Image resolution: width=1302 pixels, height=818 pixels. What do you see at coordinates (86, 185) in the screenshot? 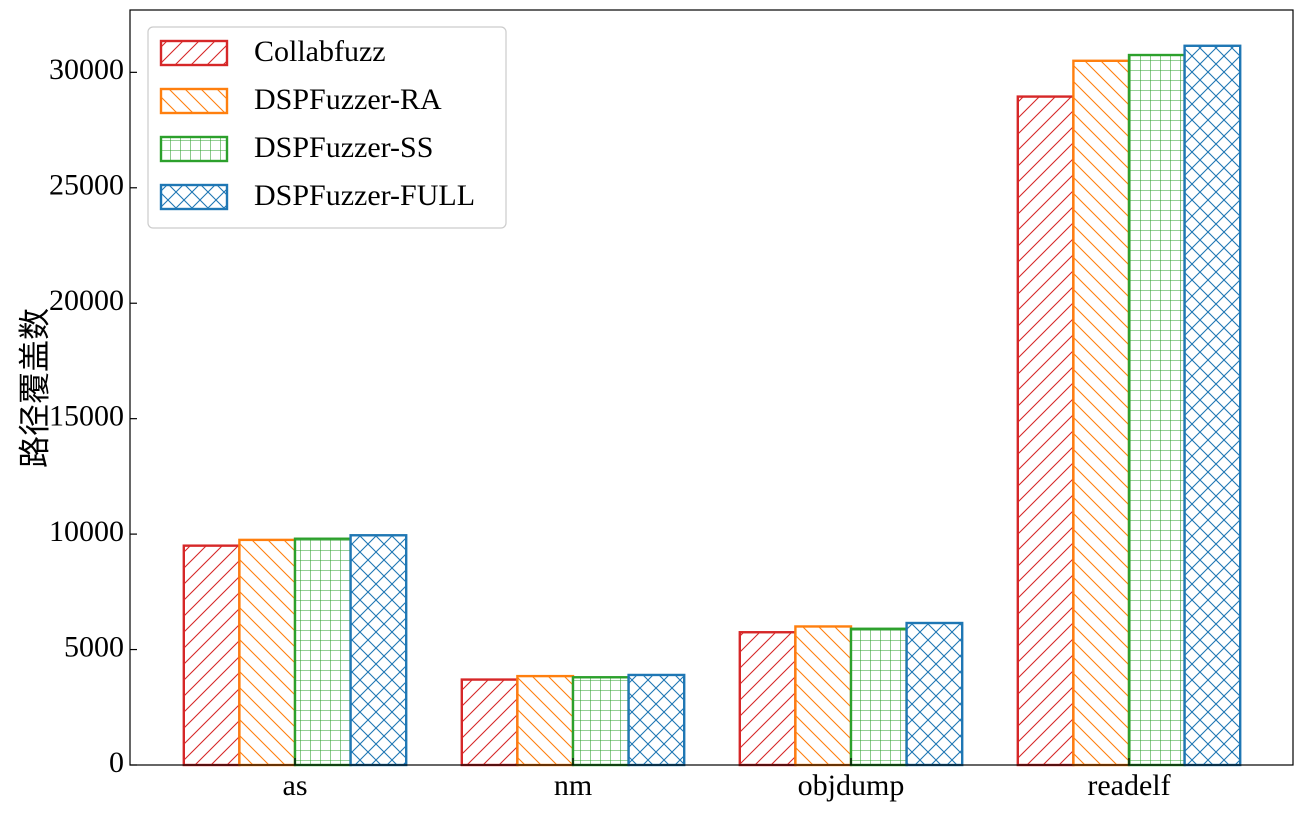
I see `y-tick-label: 25000` at bounding box center [86, 185].